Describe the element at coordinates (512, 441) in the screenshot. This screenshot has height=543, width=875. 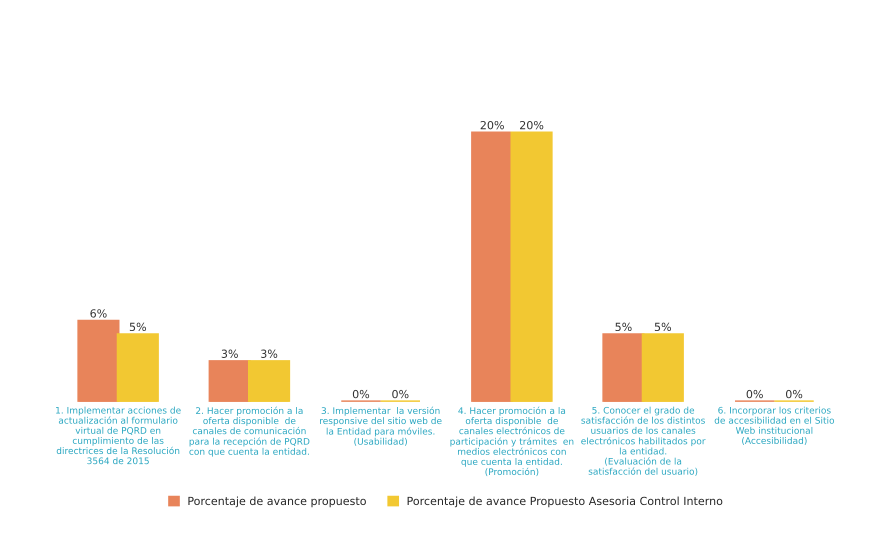
I see `x-tick-label: 4. Hacer promoción a la oferta disponible de canales electrónicos de participación y trámites en medios electrónicos con que cuenta la entidad. (Promoción)` at that location.